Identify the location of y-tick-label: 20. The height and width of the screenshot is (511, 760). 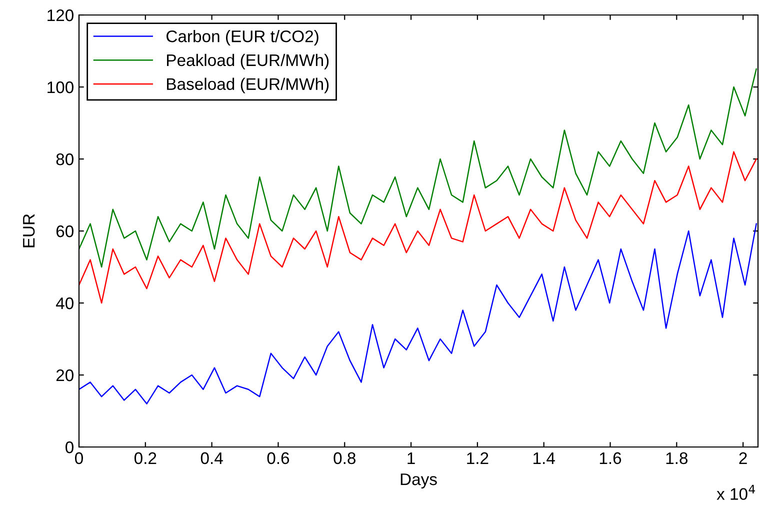
(65, 375).